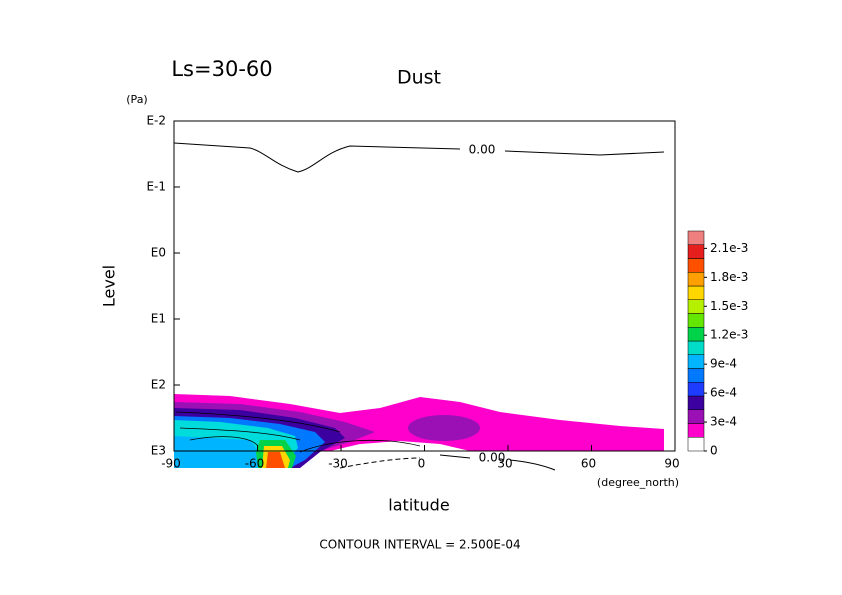  What do you see at coordinates (504, 464) in the screenshot?
I see `x-tick-label: 30` at bounding box center [504, 464].